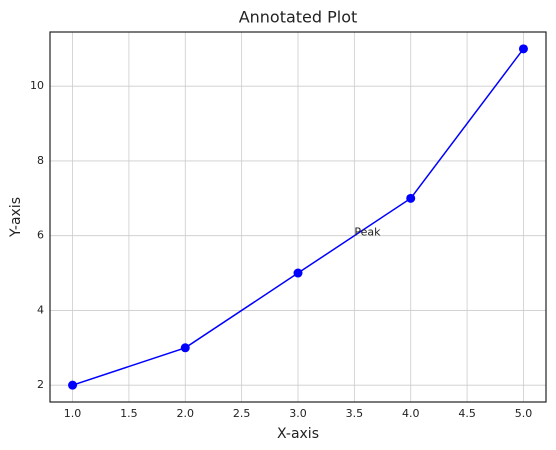 This screenshot has height=450, width=556. What do you see at coordinates (40, 384) in the screenshot?
I see `y-tick-label: 2` at bounding box center [40, 384].